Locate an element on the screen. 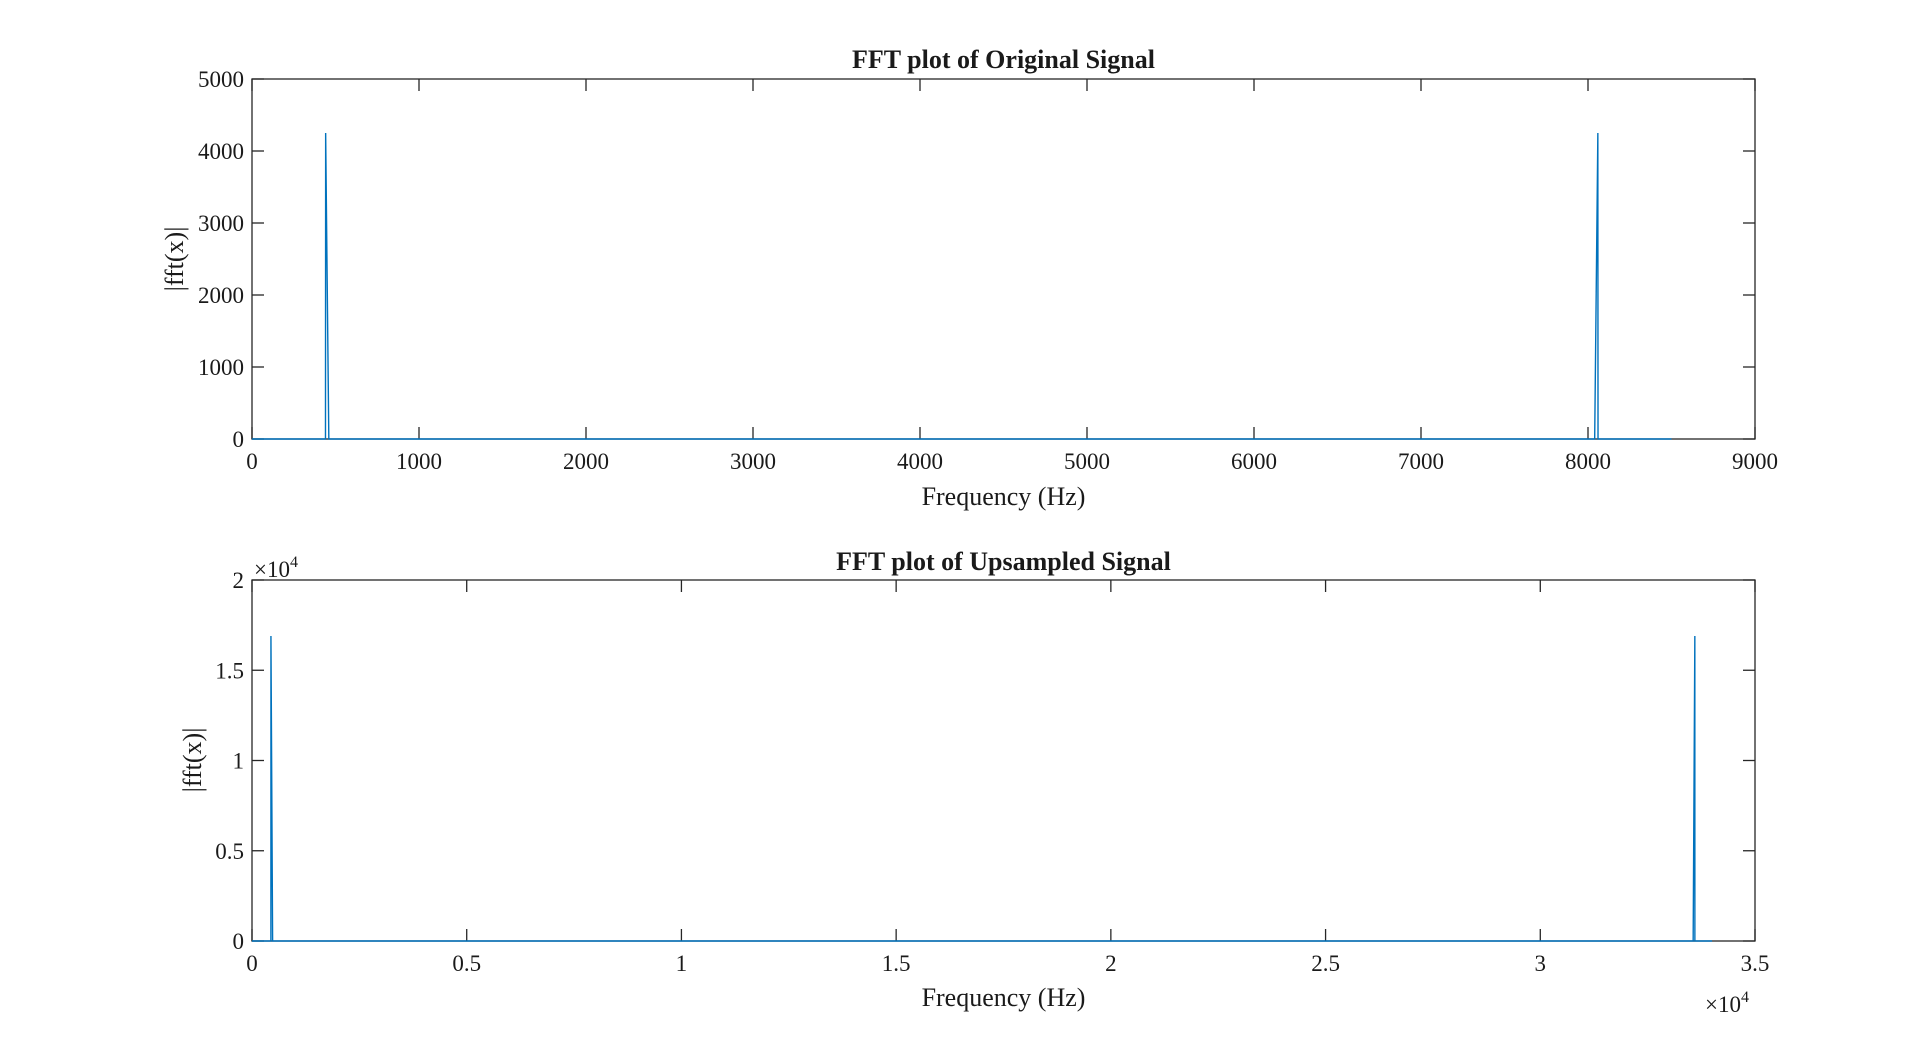  y-tick-label: 1.5 is located at coordinates (229, 670).